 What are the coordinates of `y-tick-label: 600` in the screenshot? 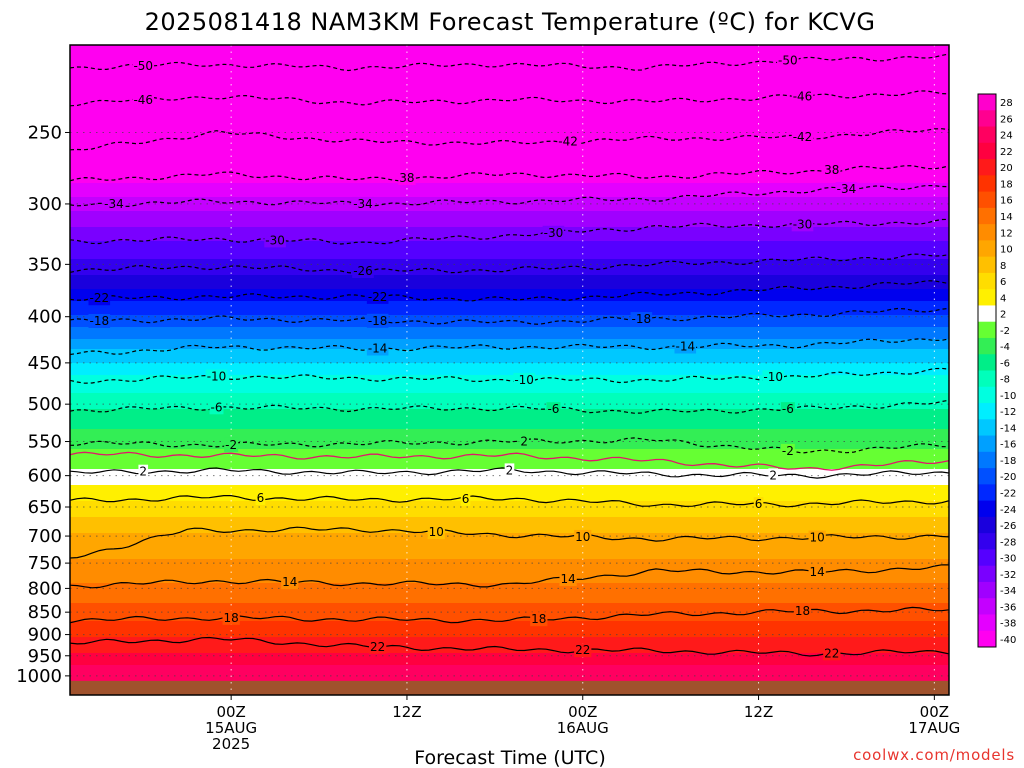 It's located at (45, 476).